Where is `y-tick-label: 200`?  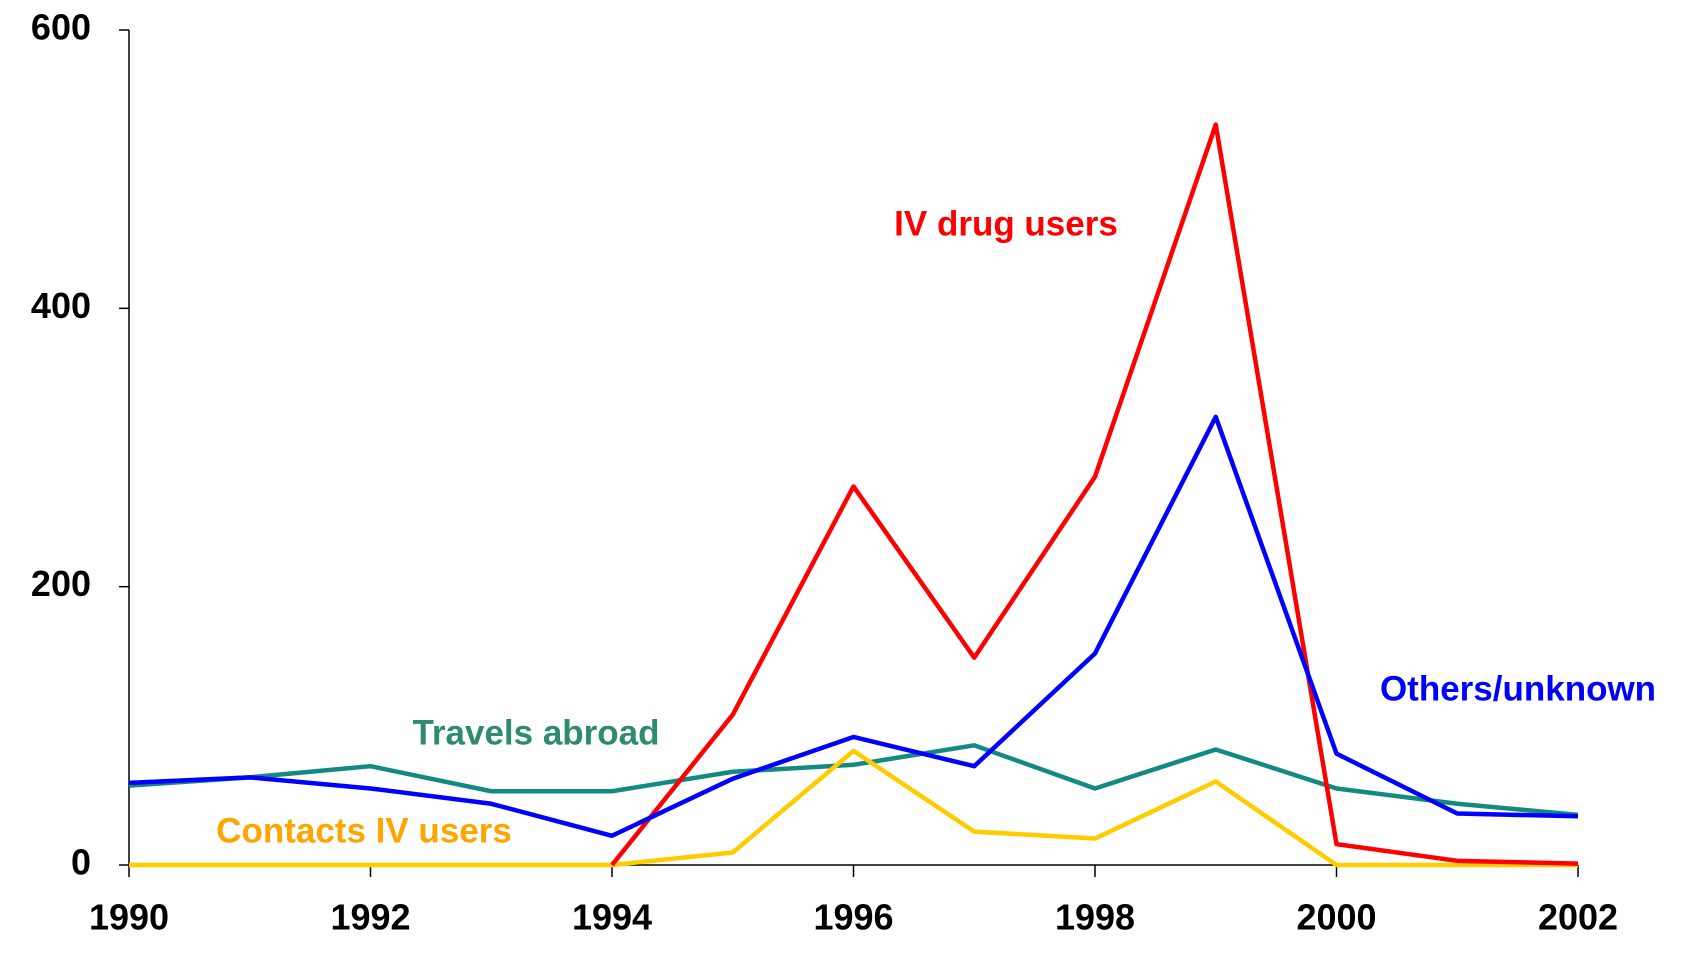
y-tick-label: 200 is located at coordinates (61, 583).